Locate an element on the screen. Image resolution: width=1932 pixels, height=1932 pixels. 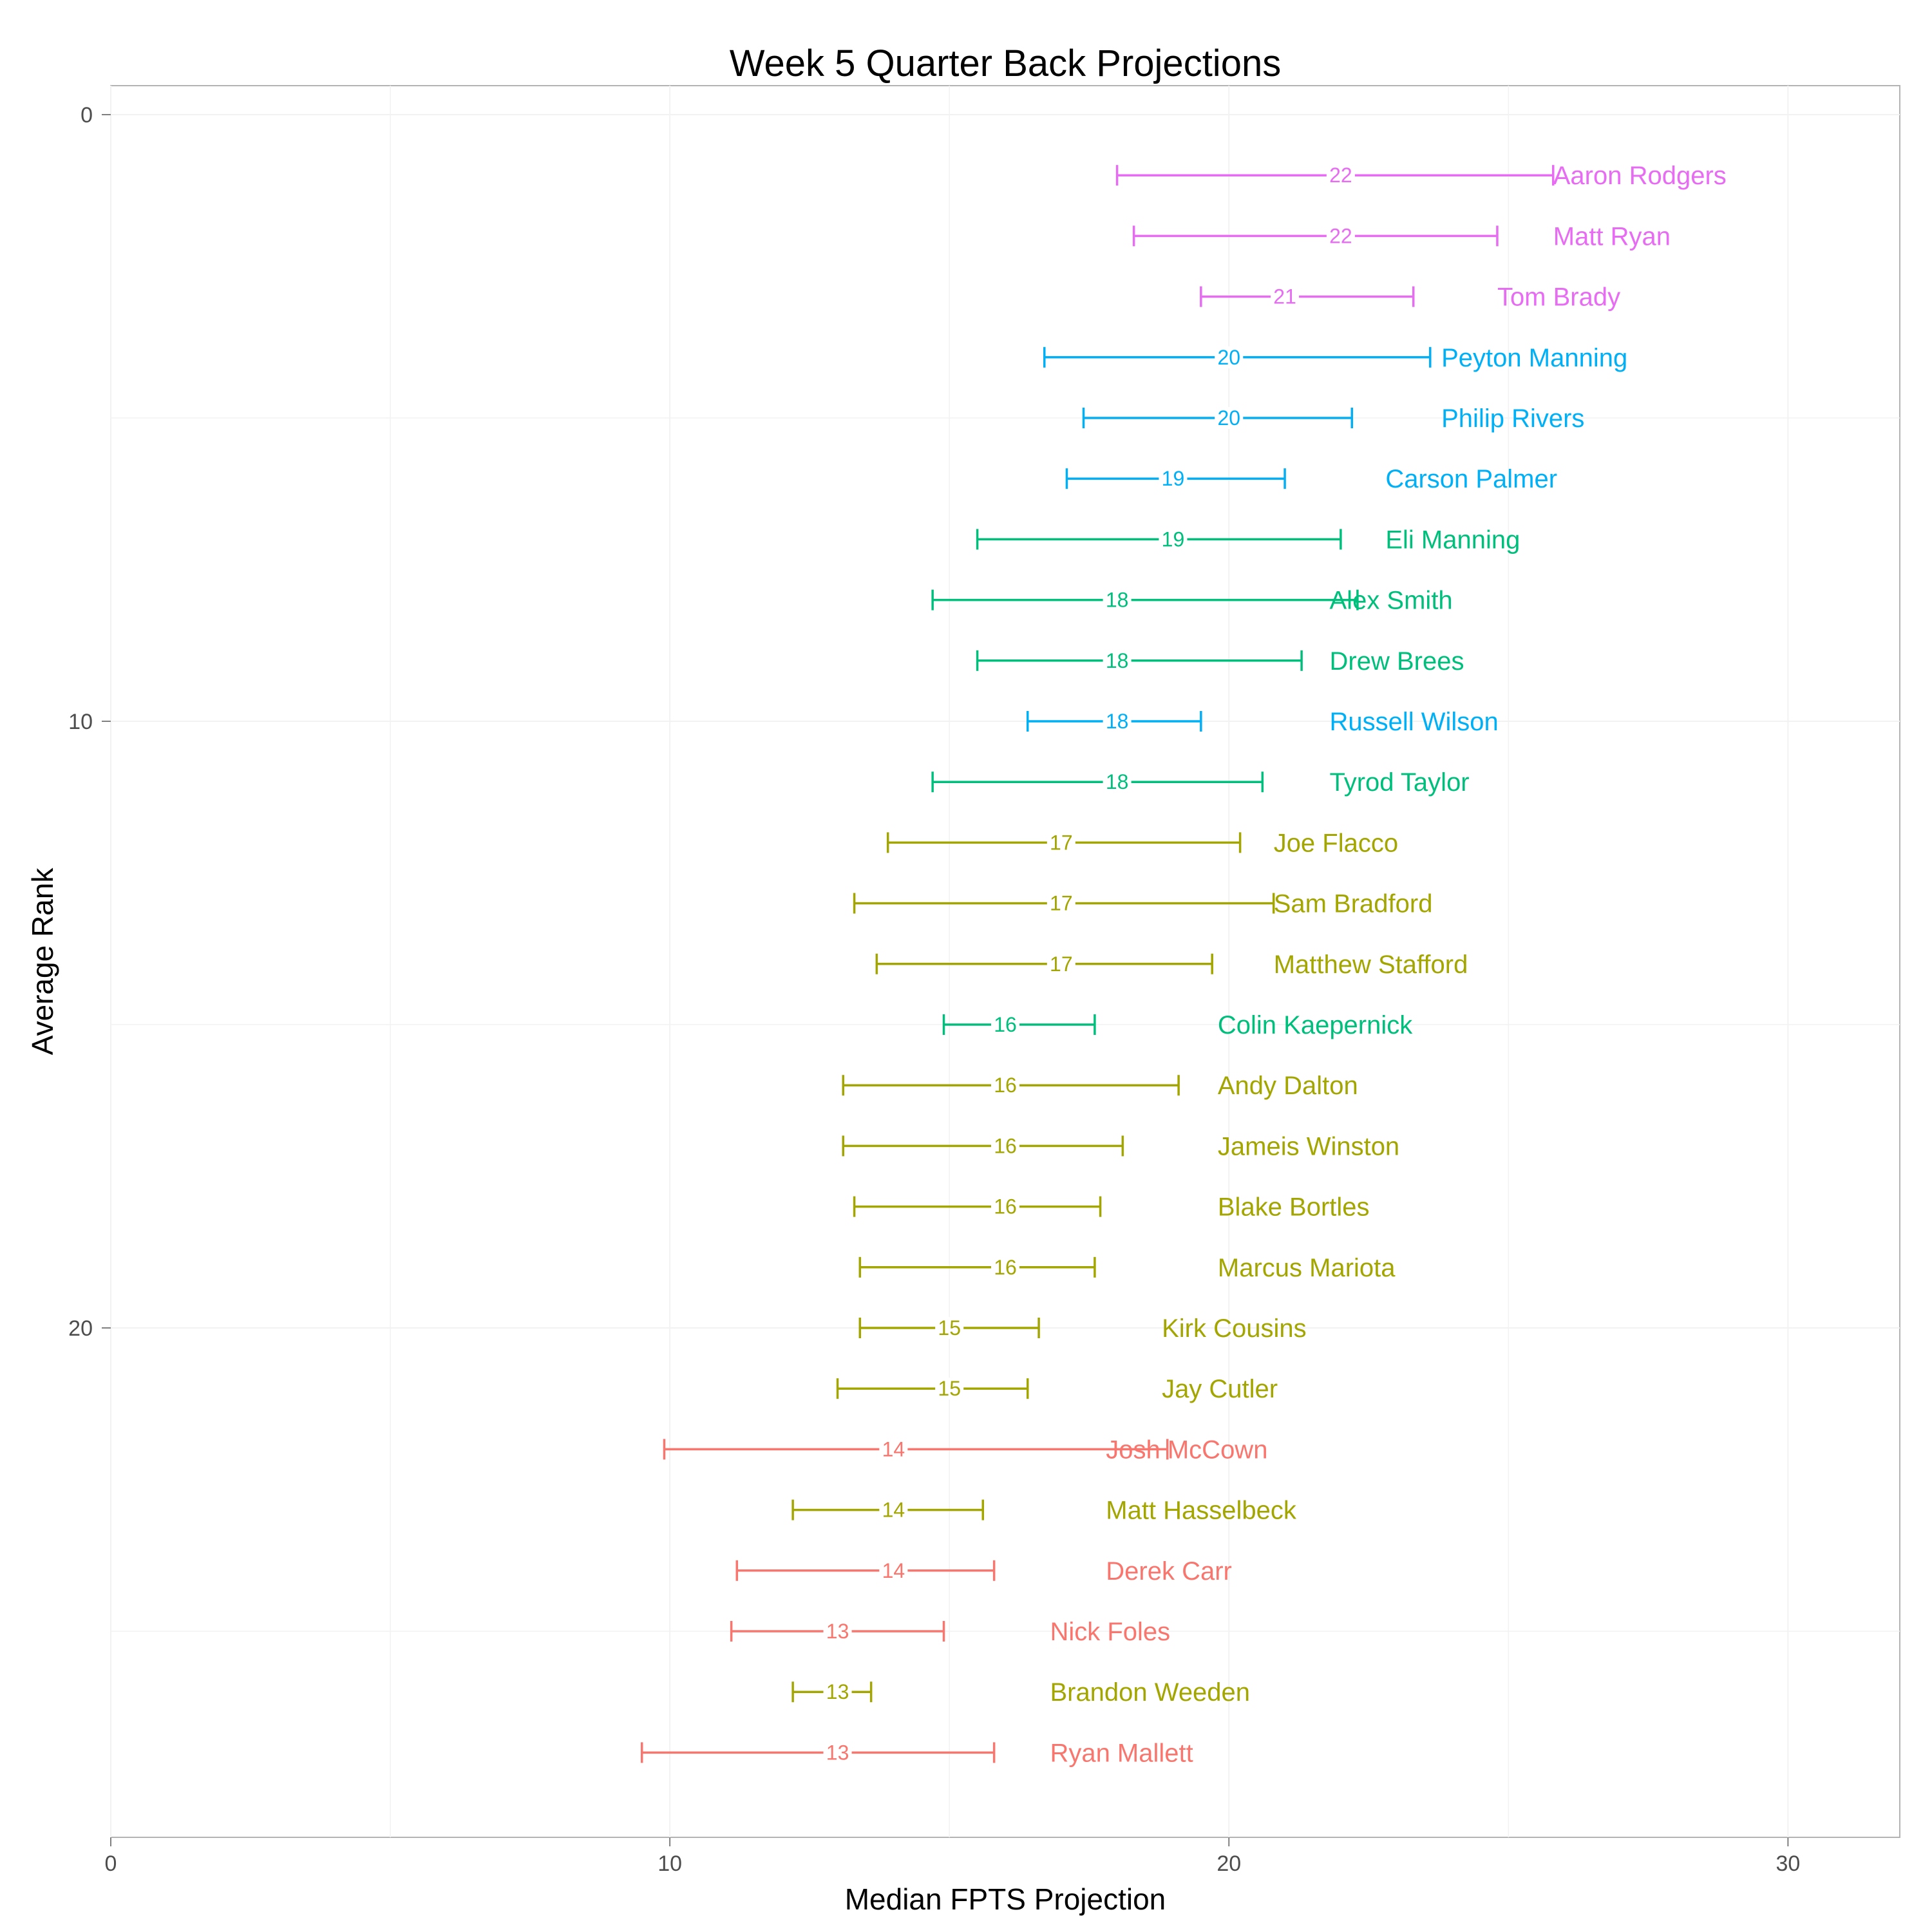
player-errorbar-group: 22 Matt Ryan is located at coordinates (1401, 237).